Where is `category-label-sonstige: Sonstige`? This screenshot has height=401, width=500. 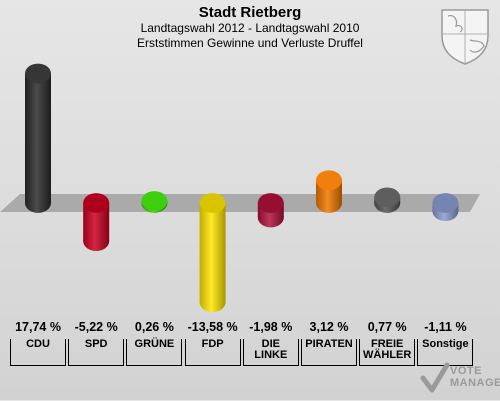
category-label-sonstige: Sonstige is located at coordinates (445, 344).